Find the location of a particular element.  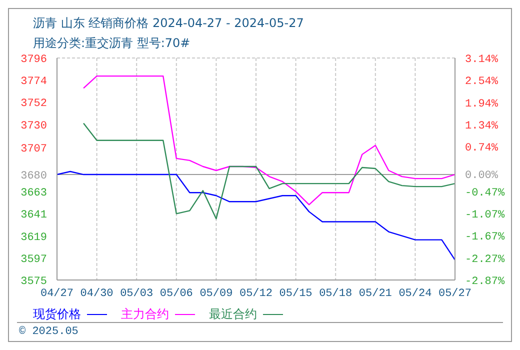

y-tick-label: 3774 is located at coordinates (34, 82).